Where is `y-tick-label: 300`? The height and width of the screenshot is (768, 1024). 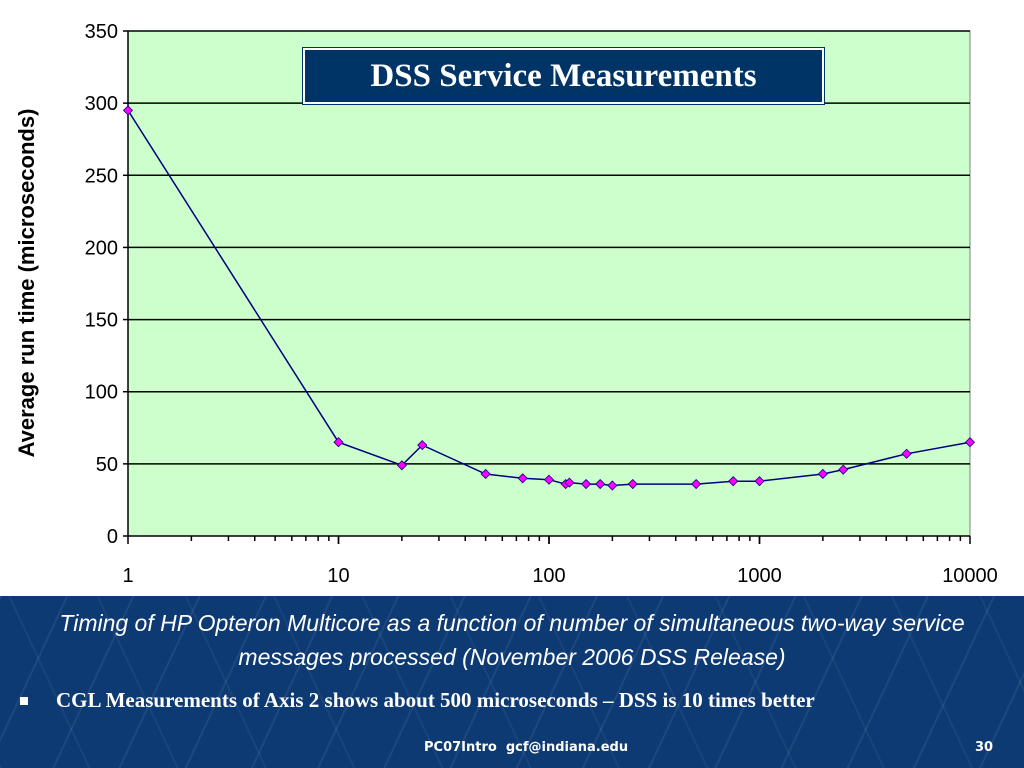 y-tick-label: 300 is located at coordinates (101, 104).